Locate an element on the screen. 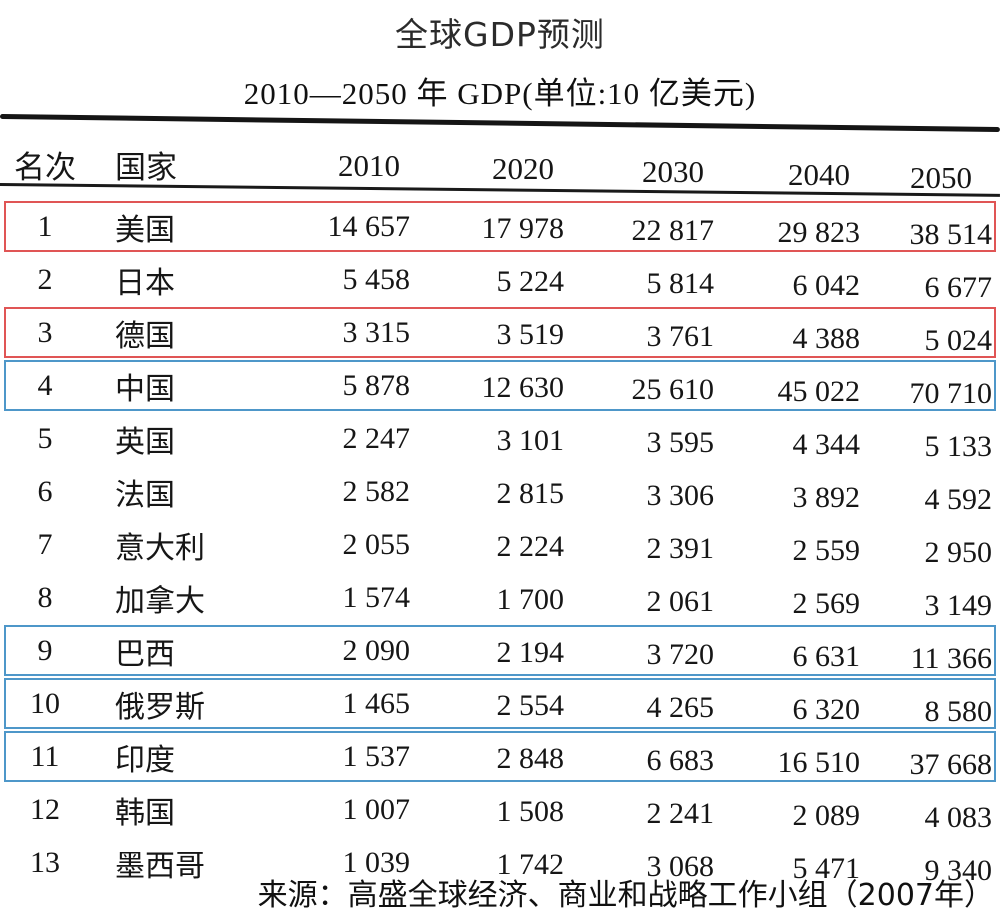 This screenshot has width=1000, height=924. value-cell: 1 007 is located at coordinates (376, 809).